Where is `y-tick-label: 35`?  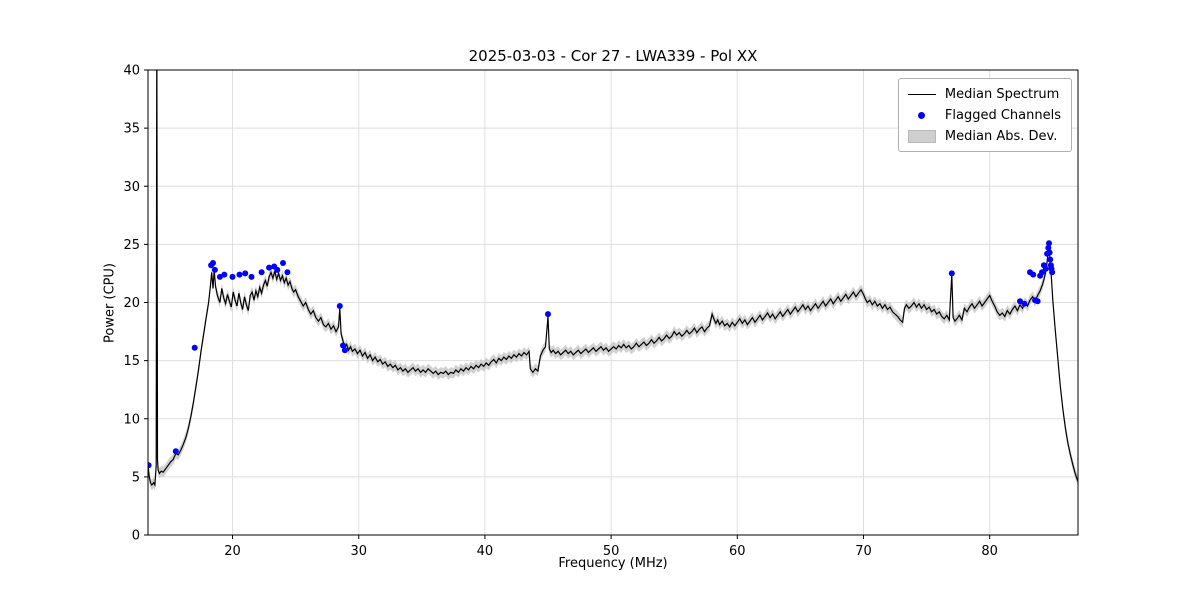
y-tick-label: 35 is located at coordinates (131, 129).